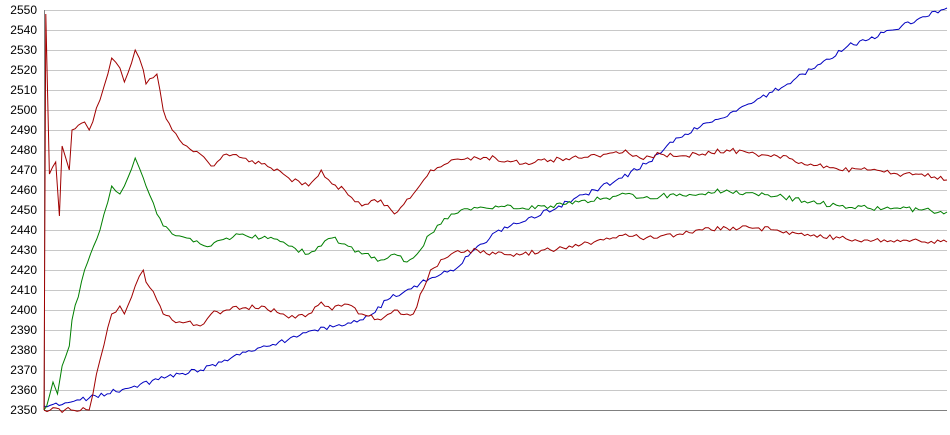 This screenshot has height=435, width=950. I want to click on y-tick-label: 2510, so click(23, 90).